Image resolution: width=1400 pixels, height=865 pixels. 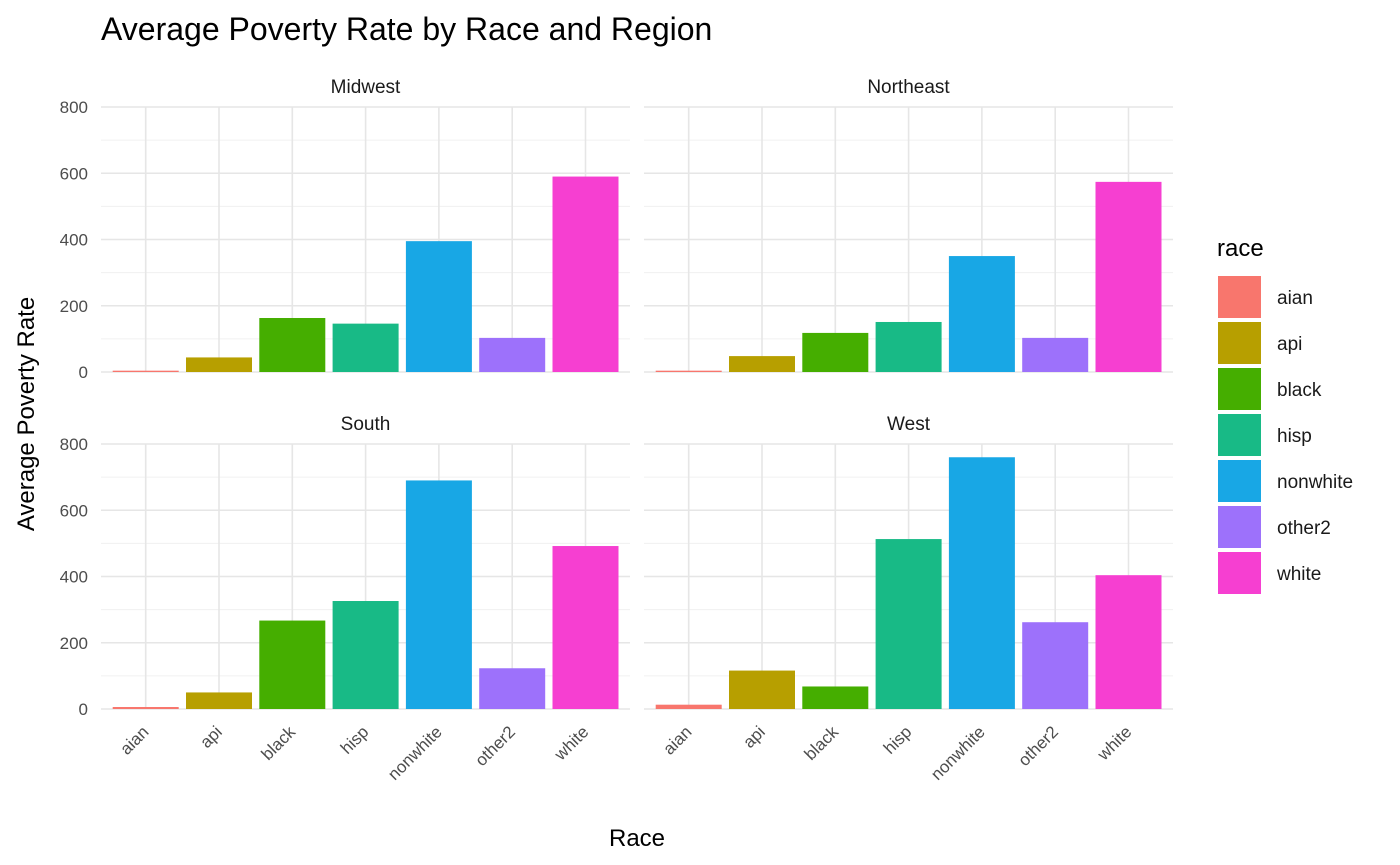 I want to click on legend-label: white, so click(x=1298, y=574).